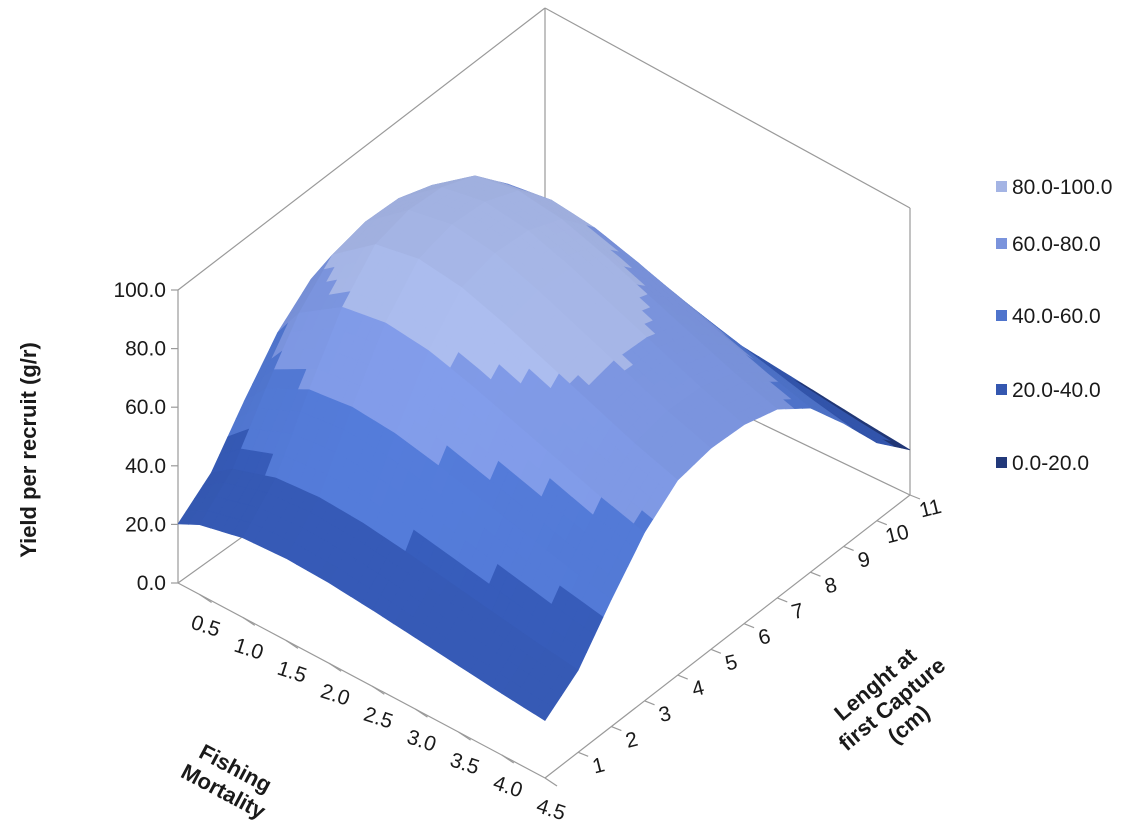 The width and height of the screenshot is (1142, 840). Describe the element at coordinates (145, 349) in the screenshot. I see `z-tick-label: 80.0` at that location.